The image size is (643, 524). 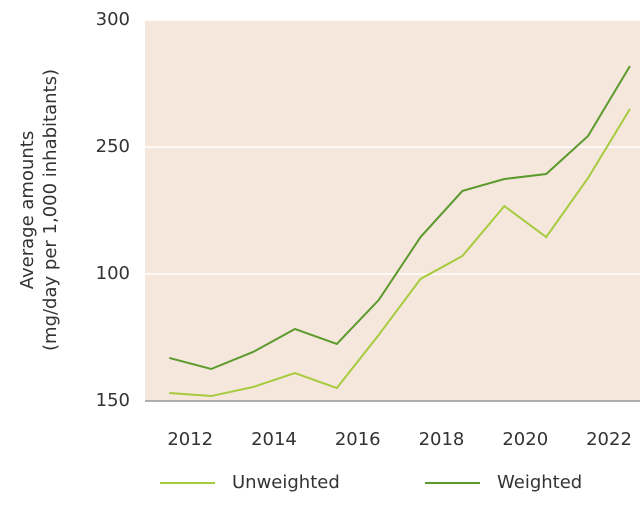 I want to click on y-tick-label: 300, so click(x=113, y=19).